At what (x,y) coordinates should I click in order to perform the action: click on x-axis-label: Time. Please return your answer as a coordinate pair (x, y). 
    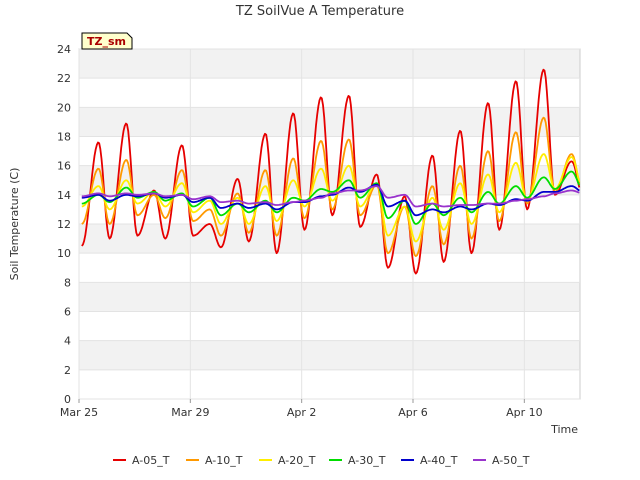
    Looking at the image, I should click on (564, 429).